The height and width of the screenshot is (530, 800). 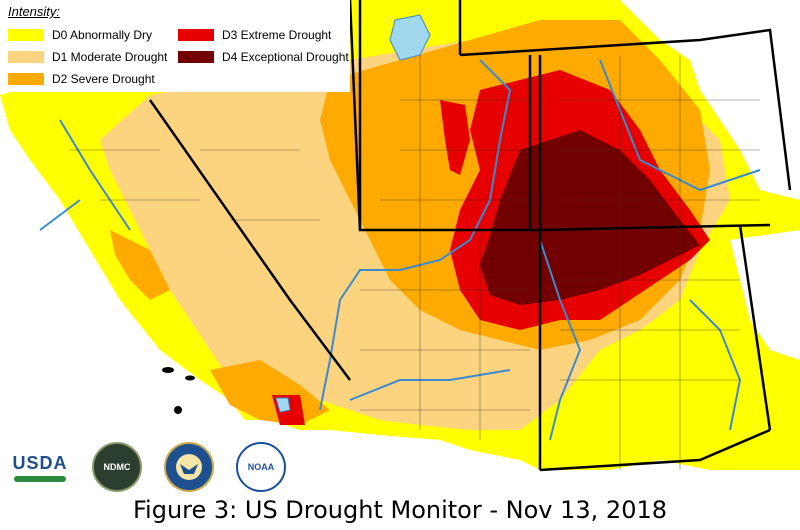 What do you see at coordinates (26, 79) in the screenshot?
I see `legend-swatch-d2` at bounding box center [26, 79].